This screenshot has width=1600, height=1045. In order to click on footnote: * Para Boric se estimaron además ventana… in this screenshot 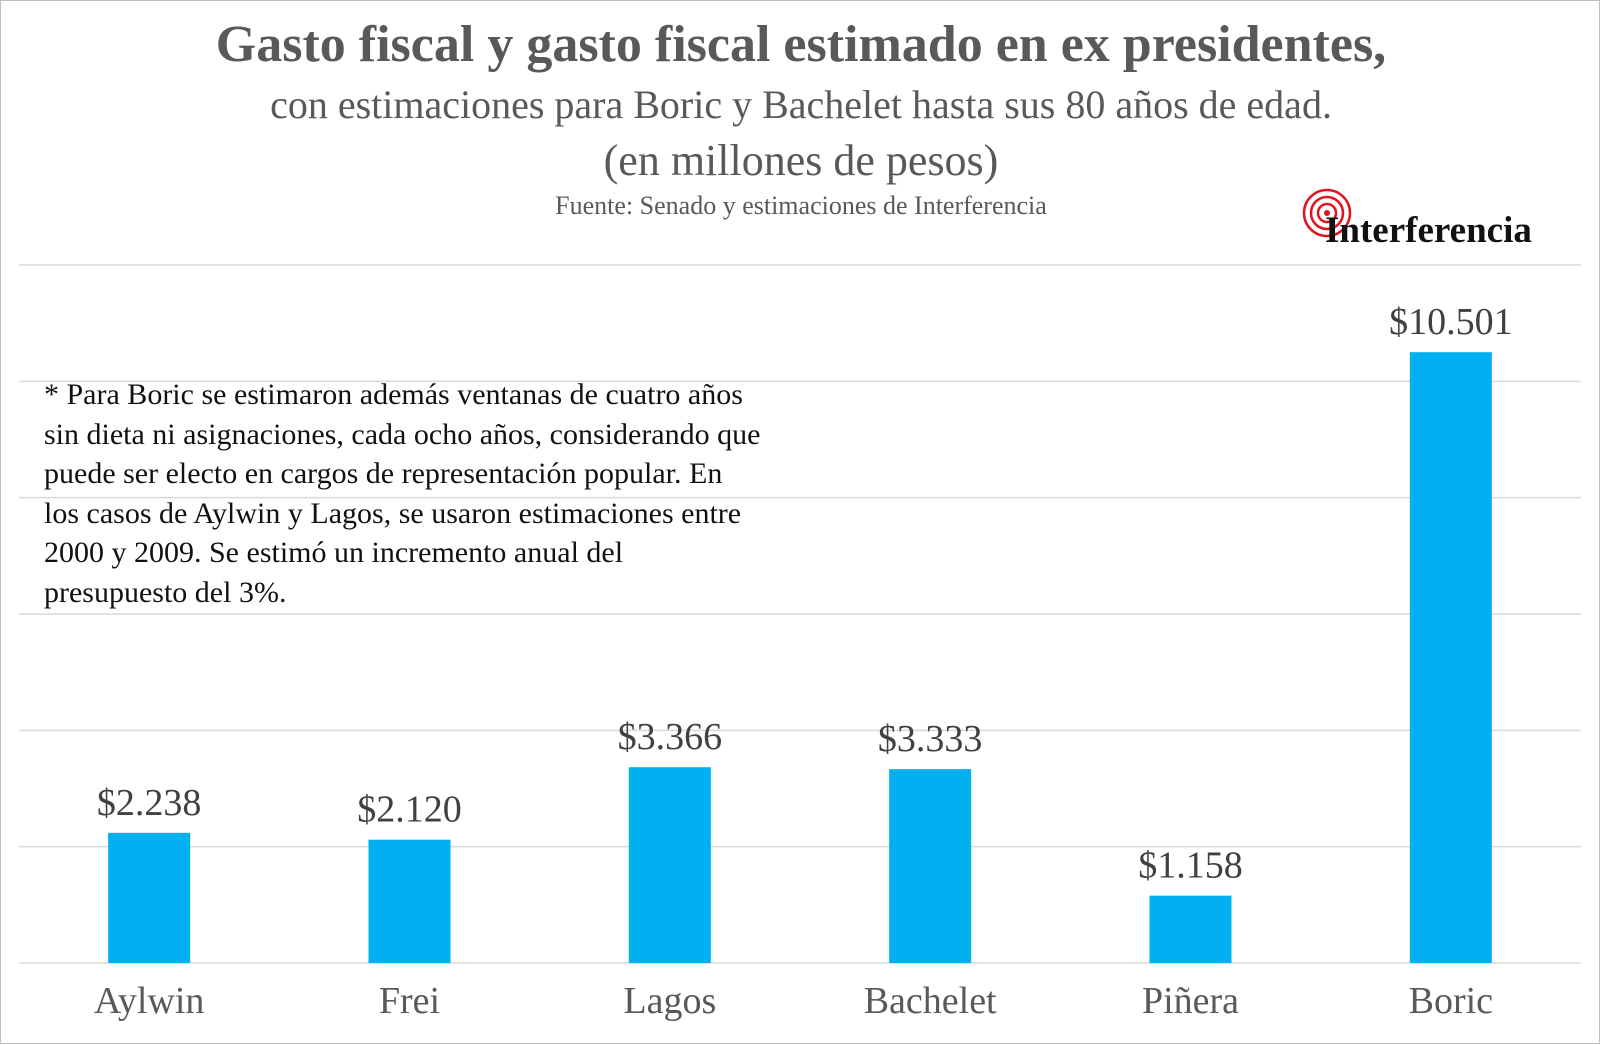, I will do `click(402, 493)`.